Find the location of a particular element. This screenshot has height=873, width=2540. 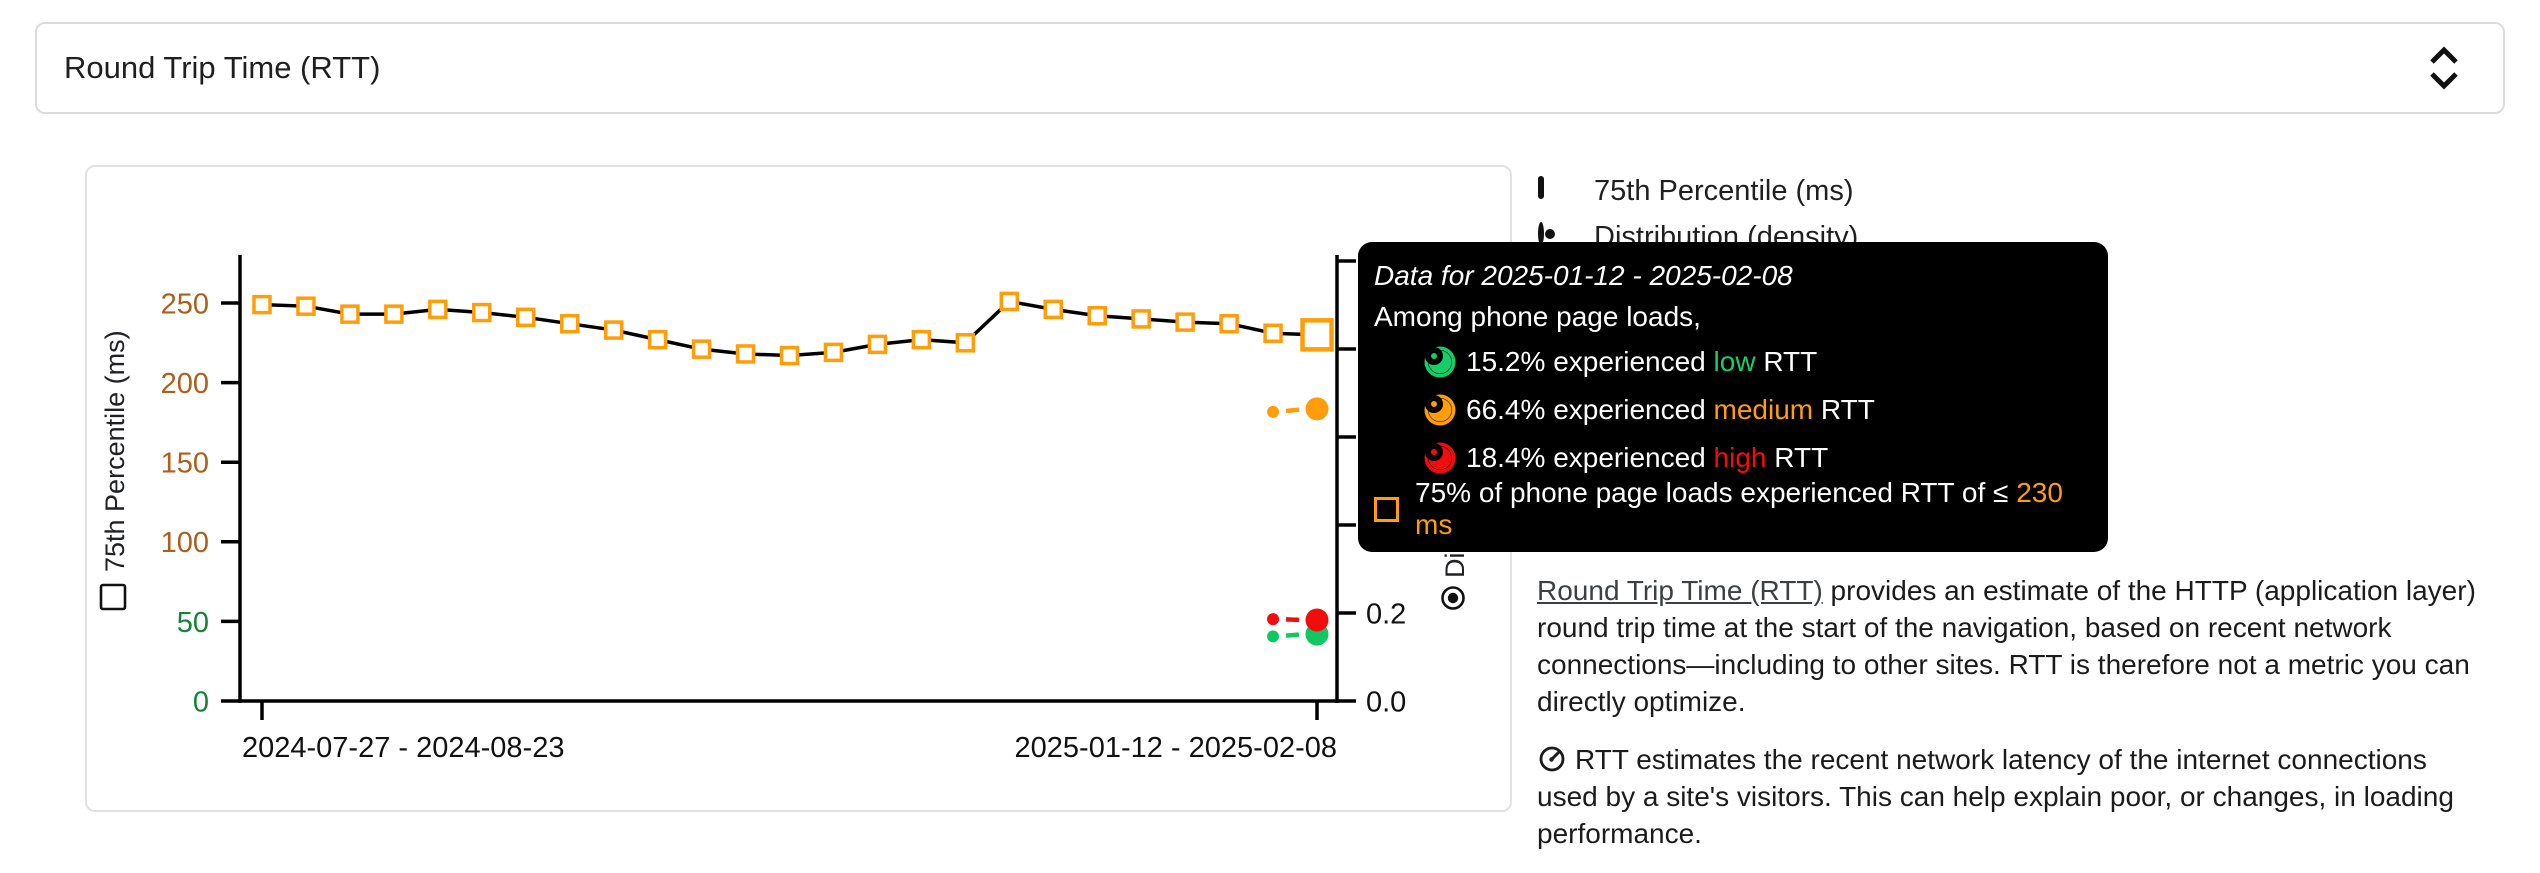

legend-row-percentile: 75th Percentile (ms) is located at coordinates (1698, 191).